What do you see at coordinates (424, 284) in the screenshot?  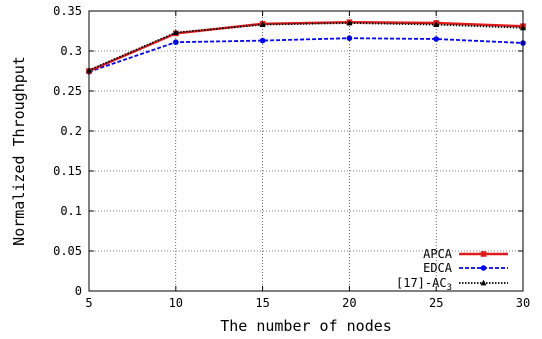 I see `legend-label: [17]-AC3` at bounding box center [424, 284].